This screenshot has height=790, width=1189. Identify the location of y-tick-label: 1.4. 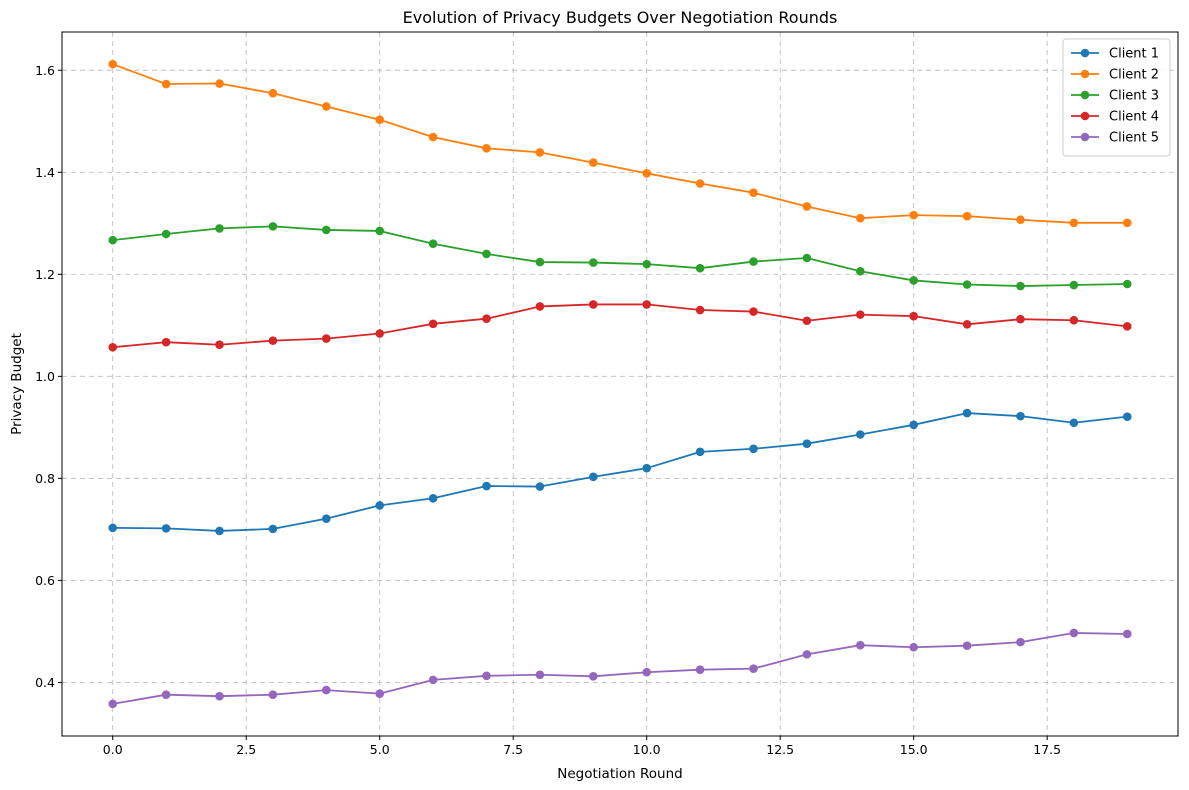
(45, 172).